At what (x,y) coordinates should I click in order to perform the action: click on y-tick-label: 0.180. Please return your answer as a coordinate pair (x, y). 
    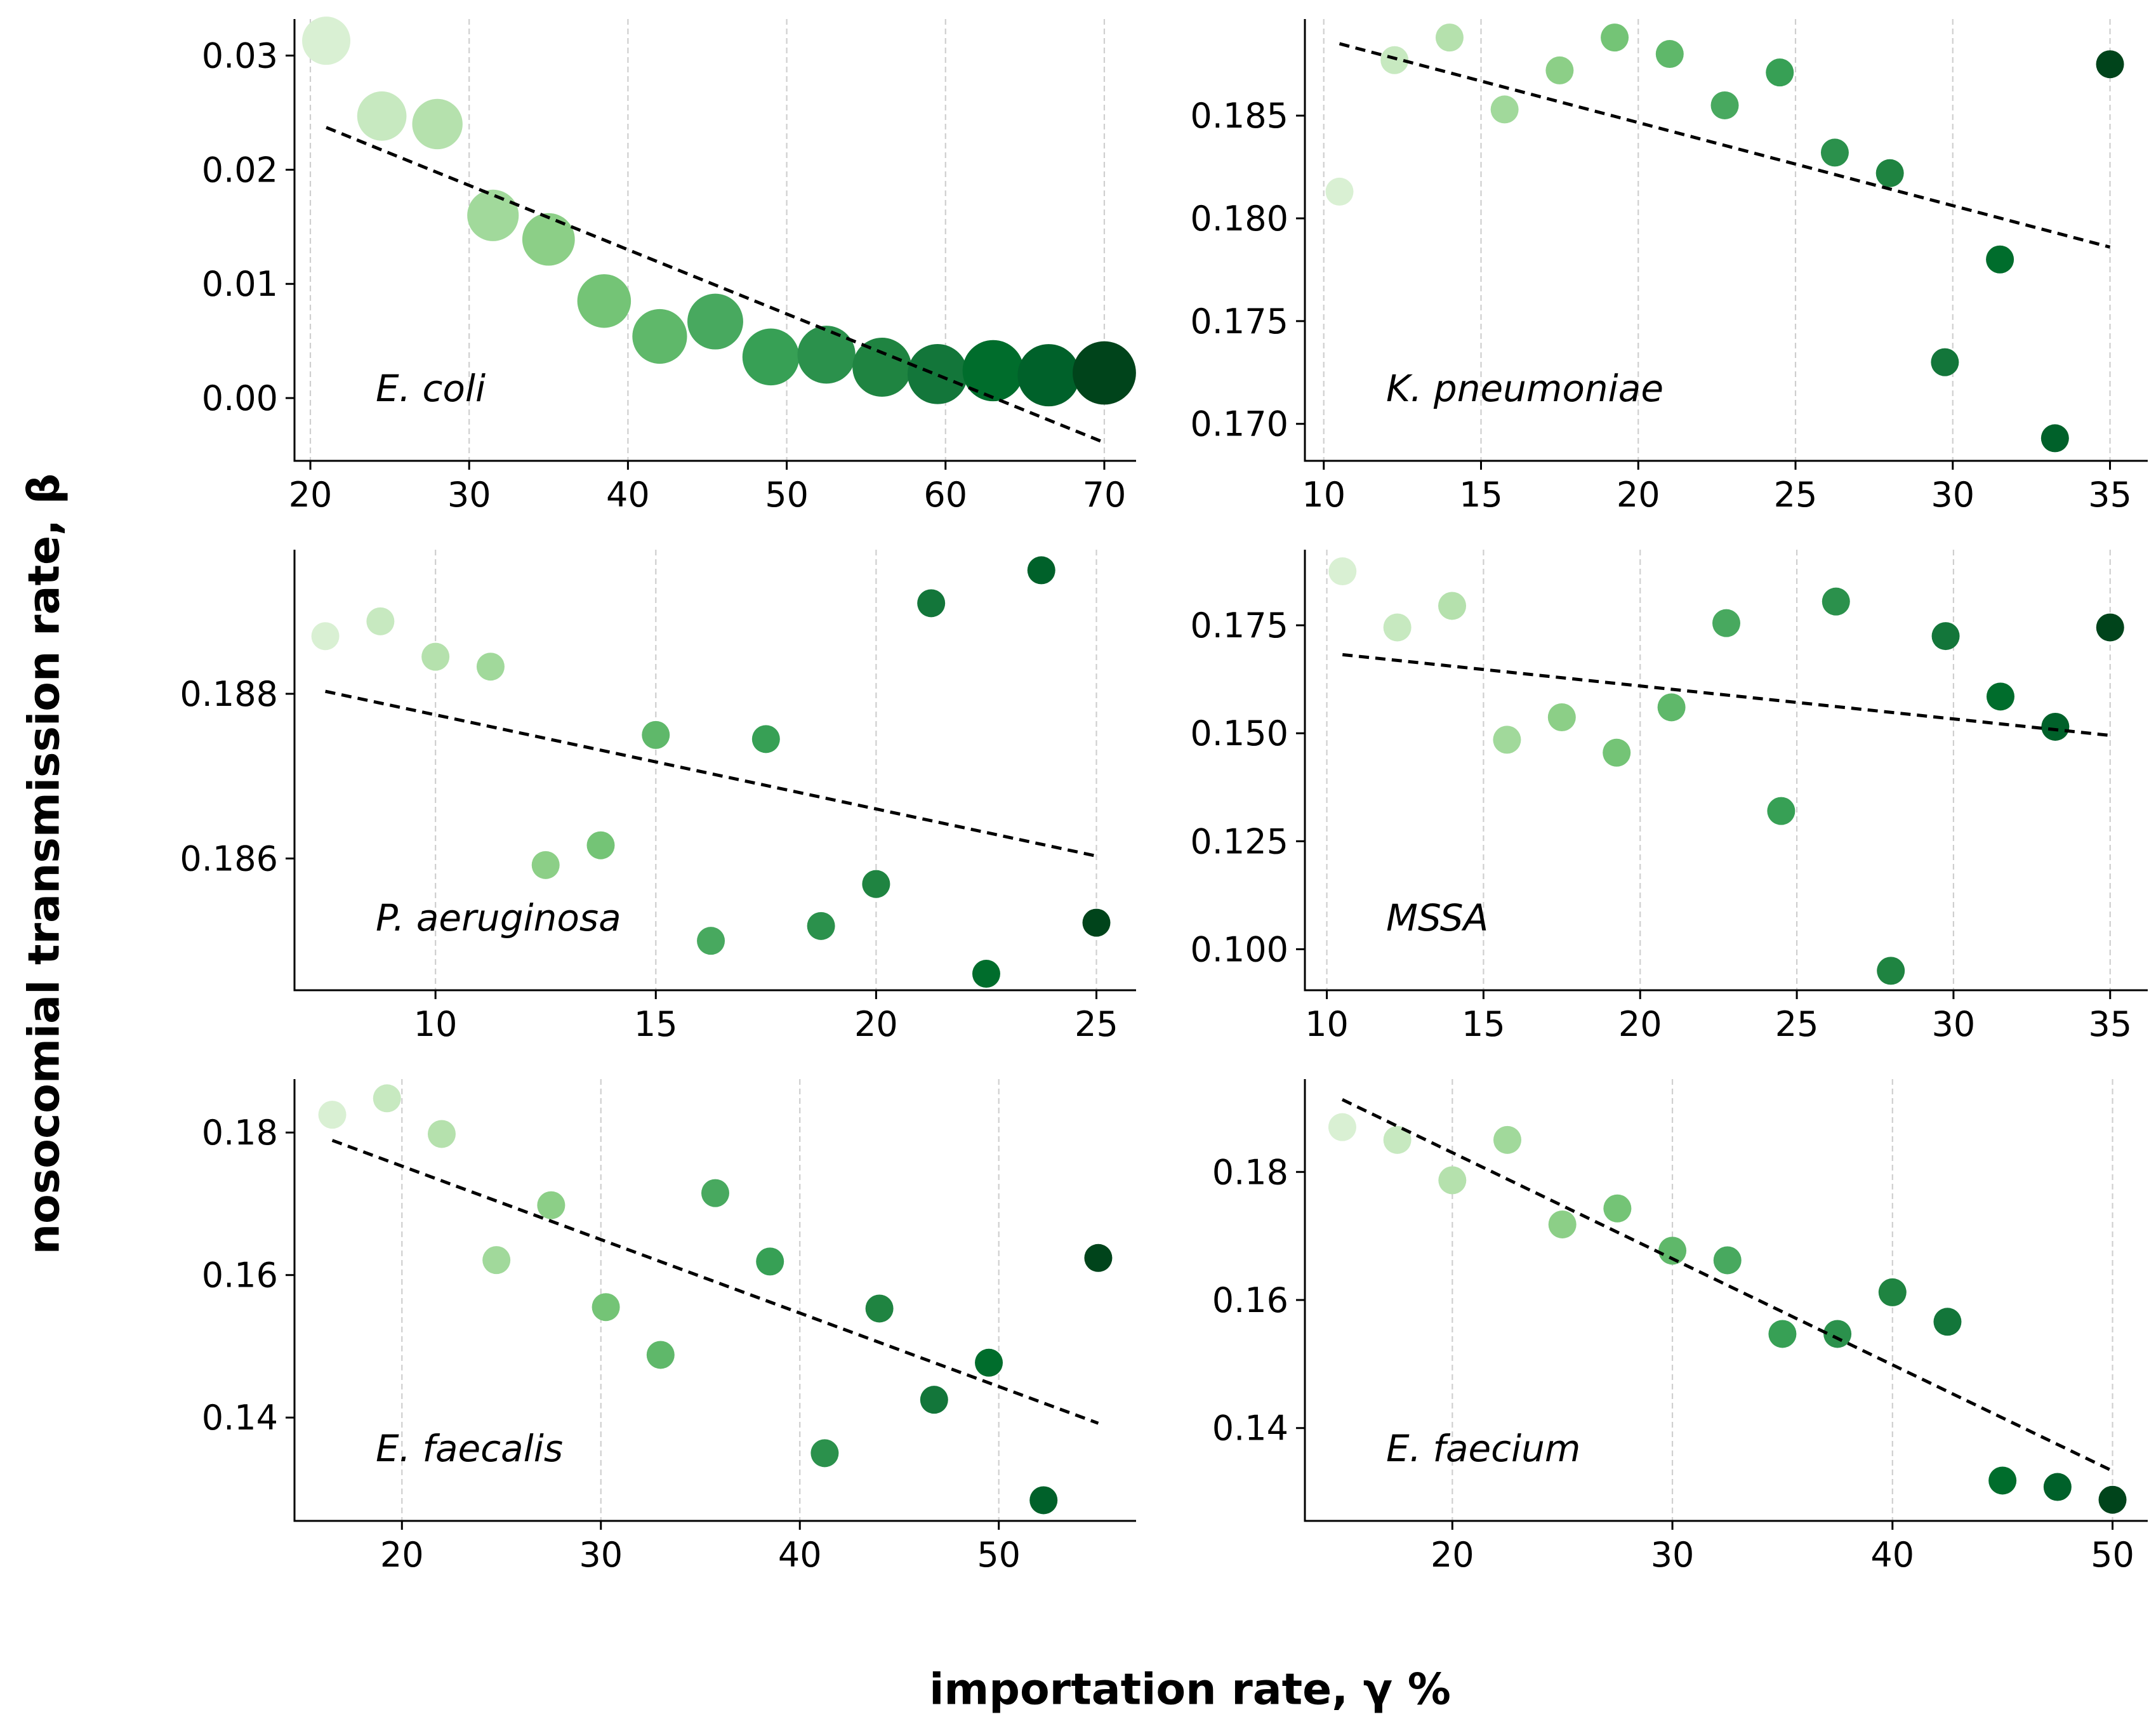
    Looking at the image, I should click on (1239, 219).